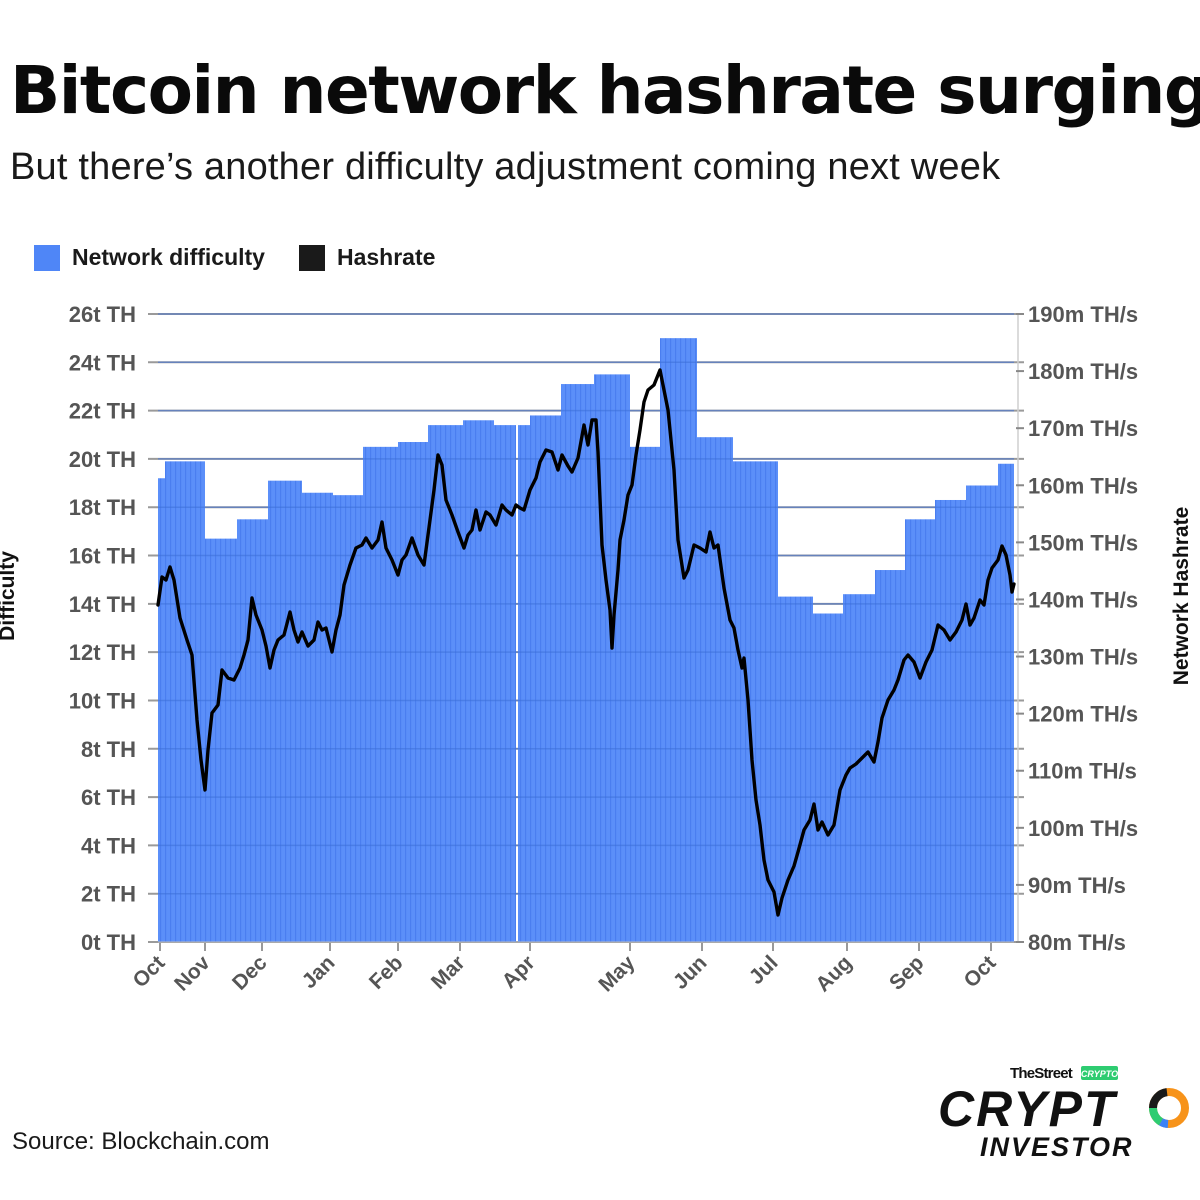 The image size is (1200, 1200). I want to click on right-tick-label: 110m TH/s, so click(1082, 771).